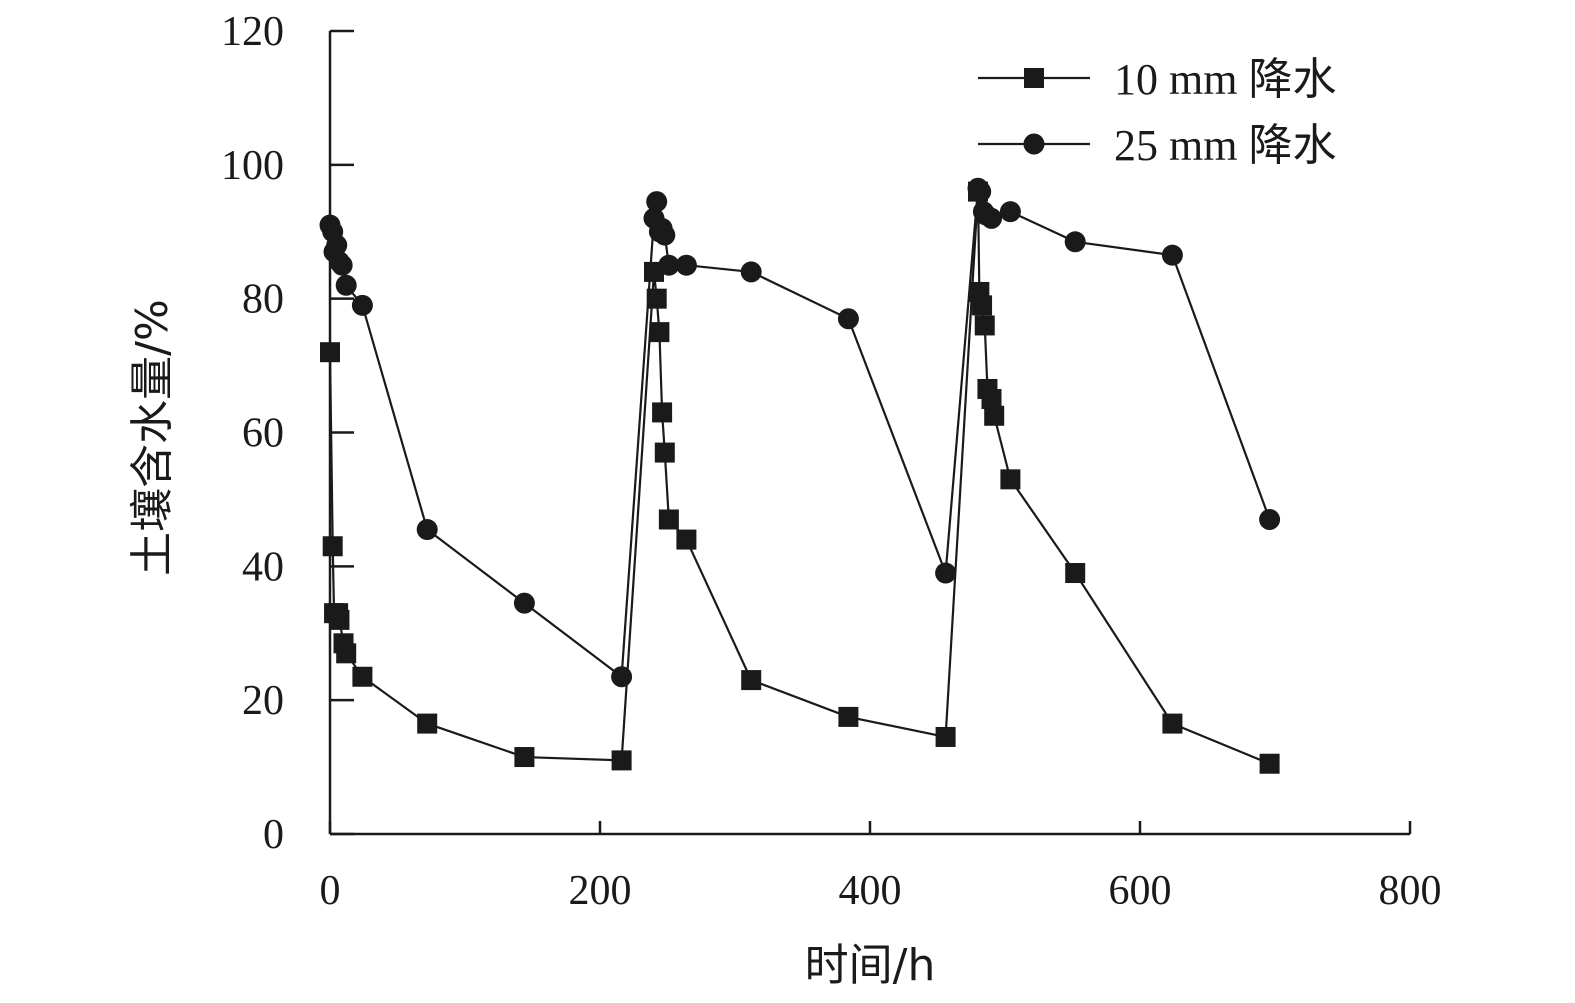  I want to click on legend-item: 10 mm 降水, so click(1157, 79).